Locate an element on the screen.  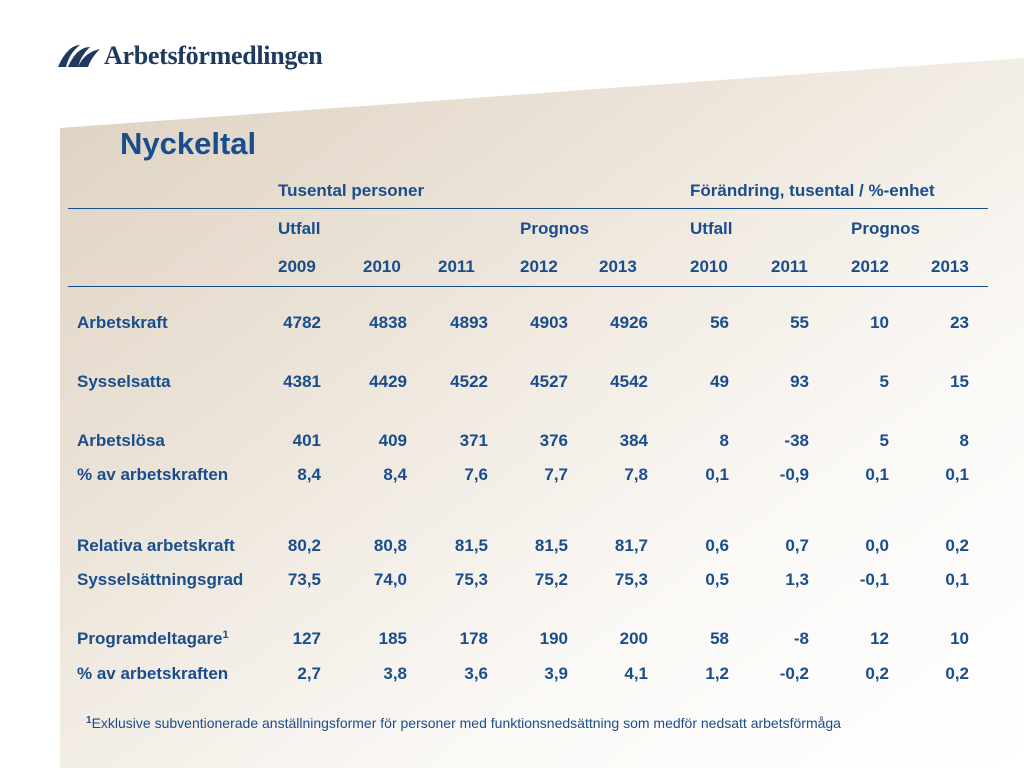
table-cell: 190 is located at coordinates (553, 638).